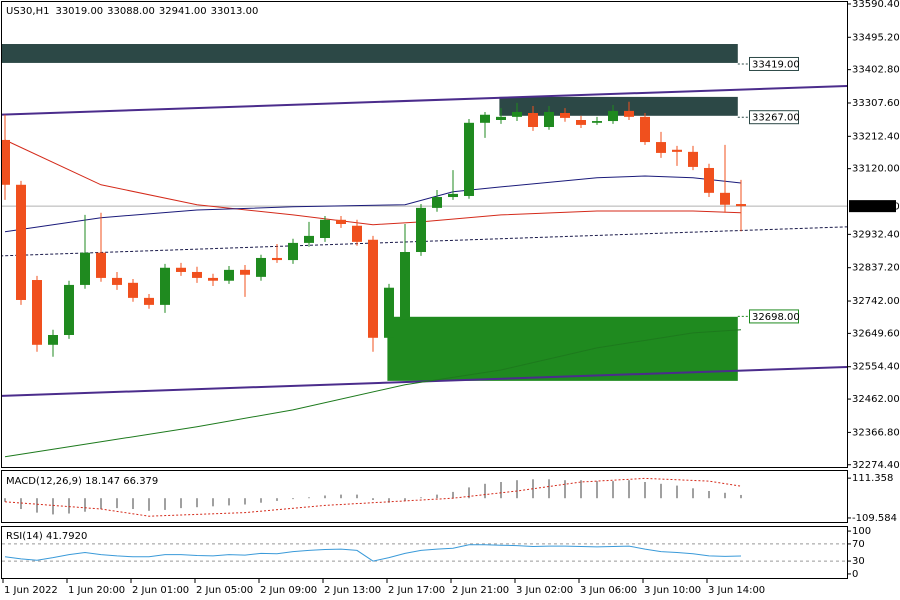  I want to click on y-tick-label: 32837.20, so click(876, 268).